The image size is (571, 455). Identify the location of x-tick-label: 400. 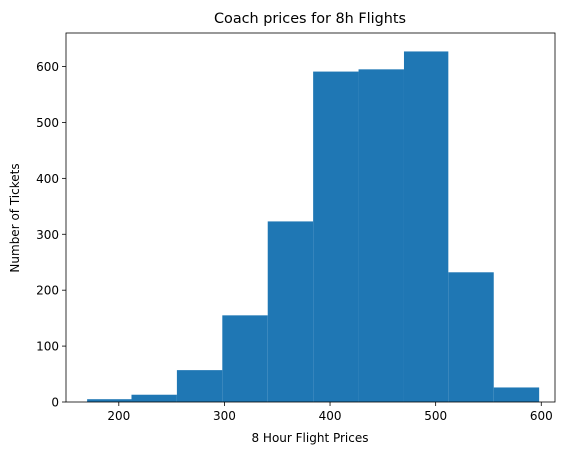
(330, 416).